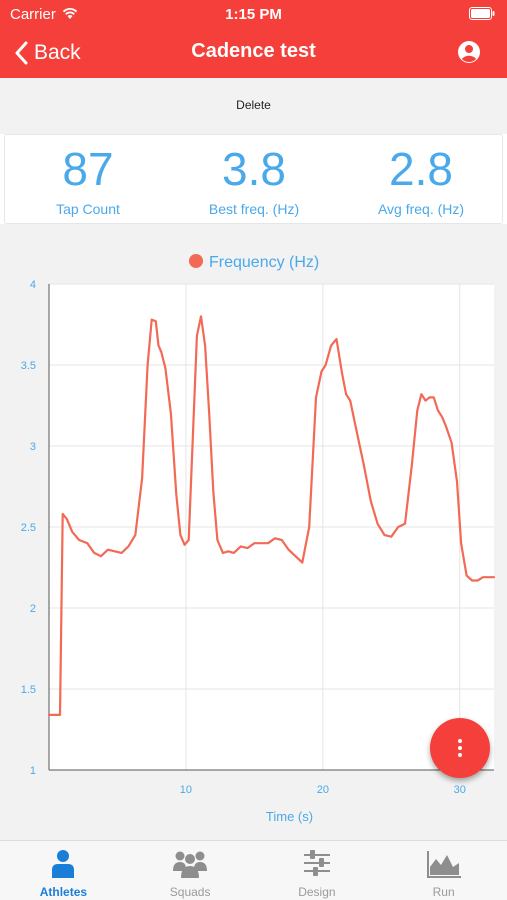 This screenshot has width=507, height=900. I want to click on y-tick-label: 1.5, so click(28, 690).